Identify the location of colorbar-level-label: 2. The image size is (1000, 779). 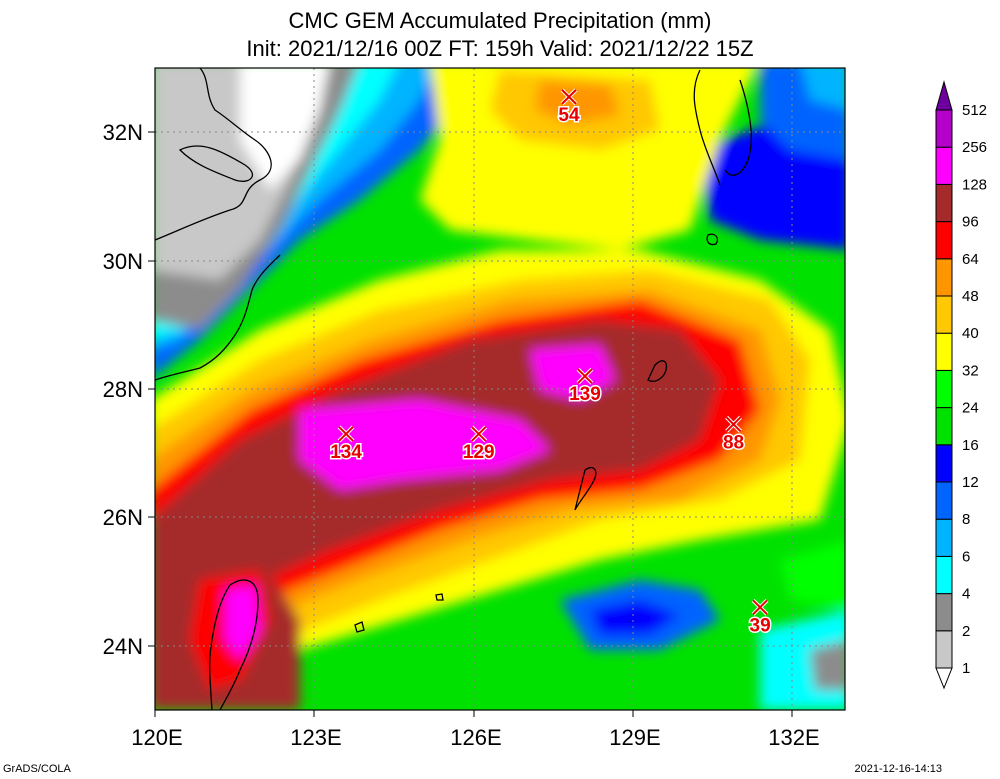
(966, 631).